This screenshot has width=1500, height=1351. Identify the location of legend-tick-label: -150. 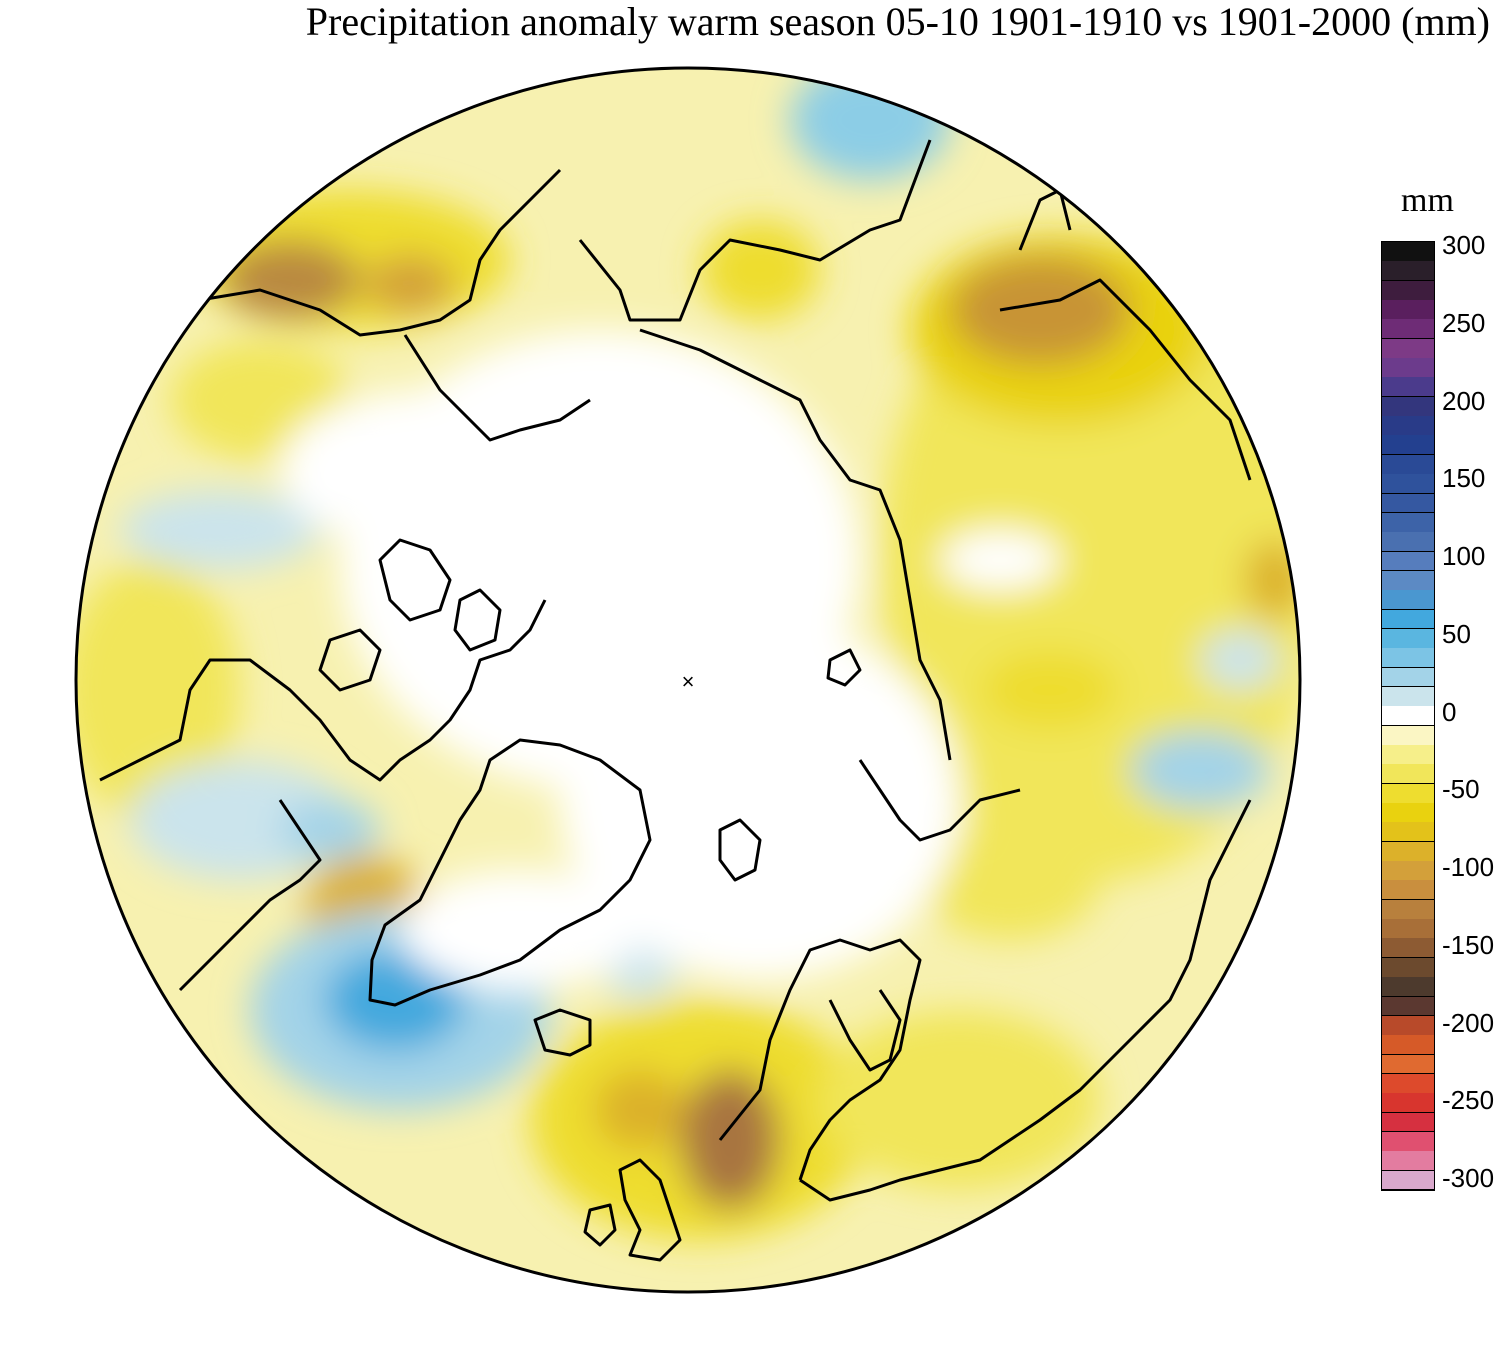
(1468, 944).